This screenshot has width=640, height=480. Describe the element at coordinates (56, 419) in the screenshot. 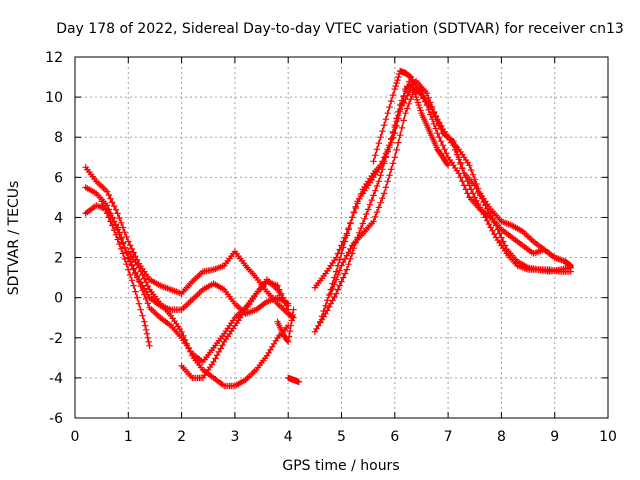

I see `y-tick-label: -6` at that location.